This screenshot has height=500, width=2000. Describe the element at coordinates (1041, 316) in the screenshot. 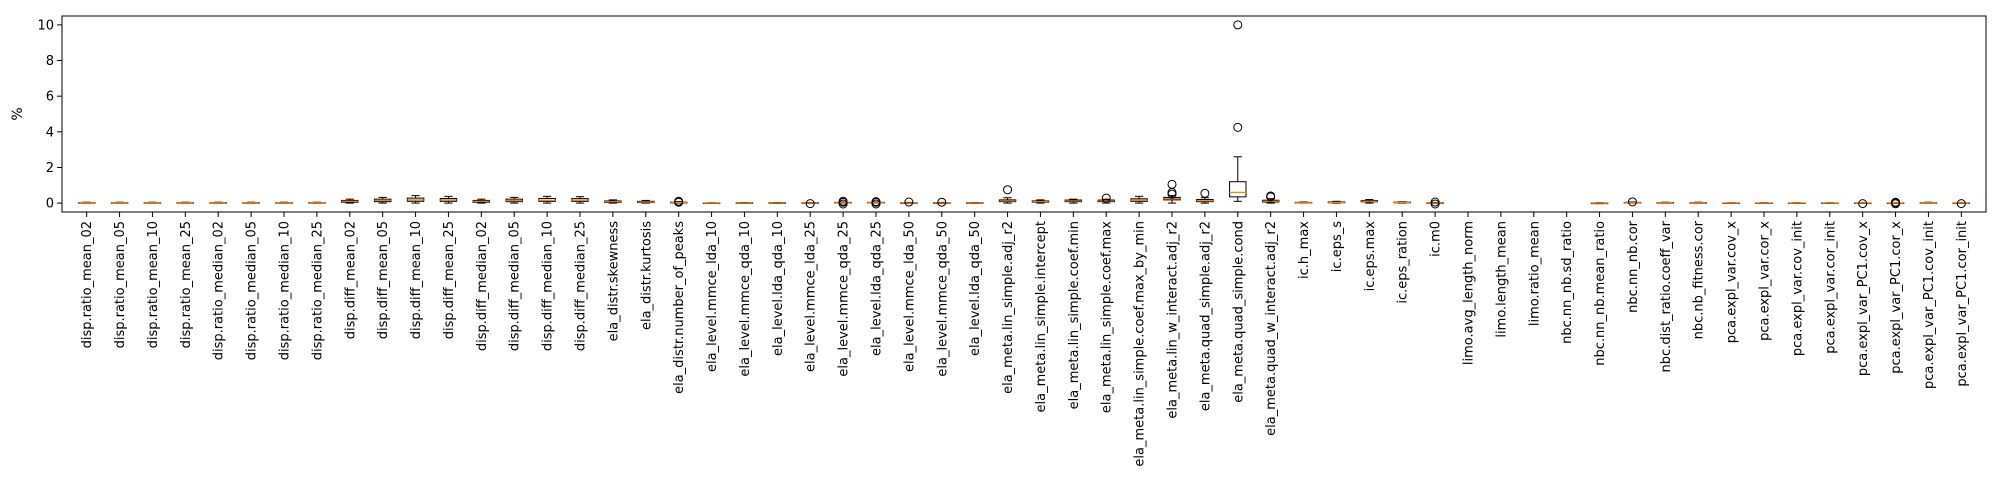

I see `x-tick-label: ela_meta.lin_simple.intercept` at that location.